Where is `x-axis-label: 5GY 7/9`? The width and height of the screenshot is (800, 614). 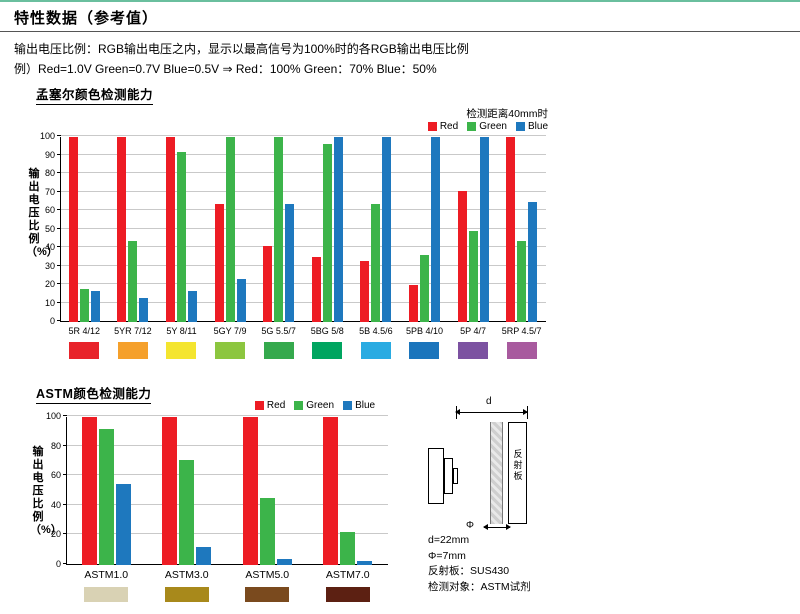 x-axis-label: 5GY 7/9 is located at coordinates (230, 331).